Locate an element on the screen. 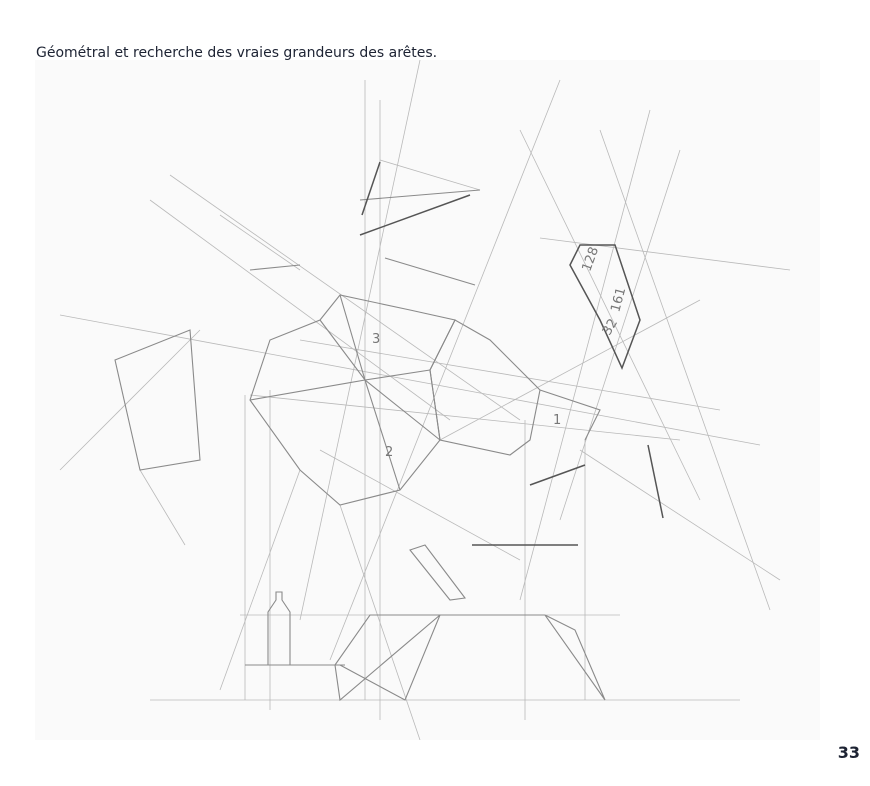 The image size is (870, 786). sketch-label: 1 is located at coordinates (557, 420).